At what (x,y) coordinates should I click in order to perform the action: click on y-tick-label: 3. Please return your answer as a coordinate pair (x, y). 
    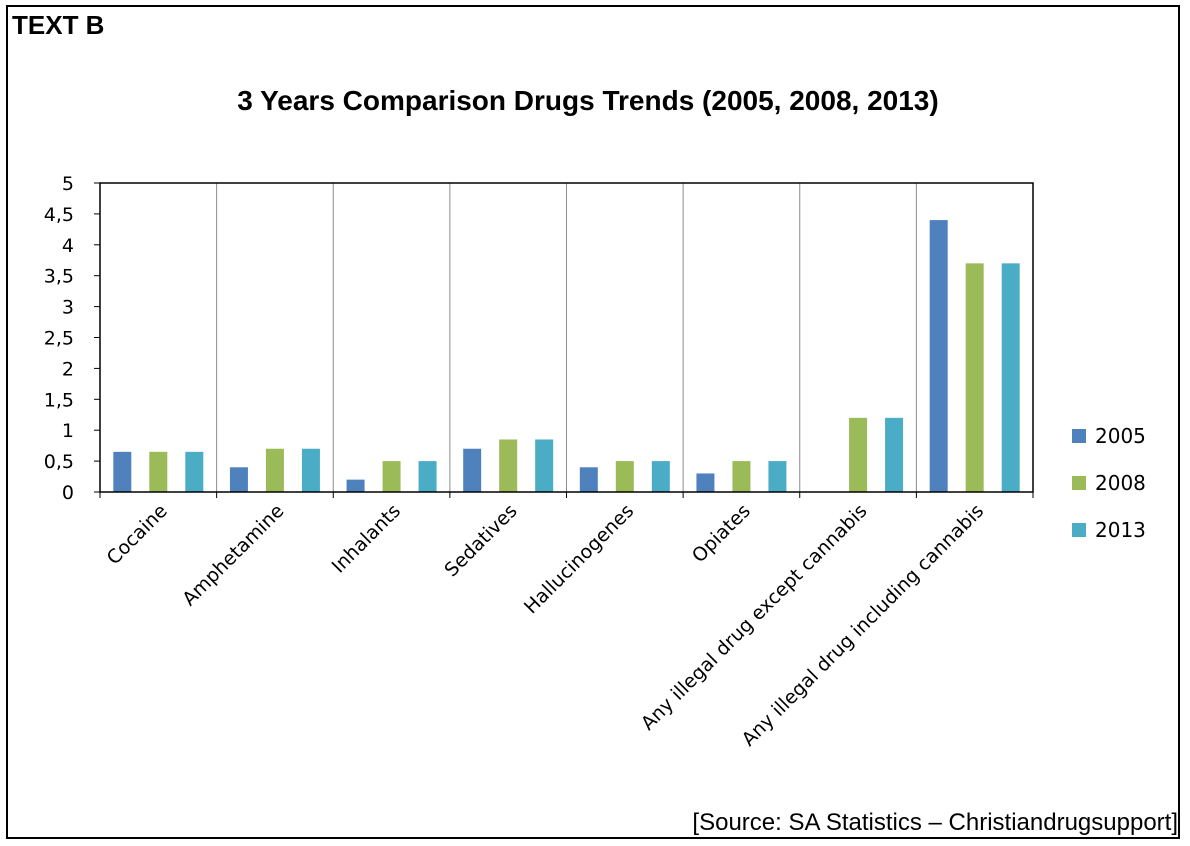
    Looking at the image, I should click on (68, 308).